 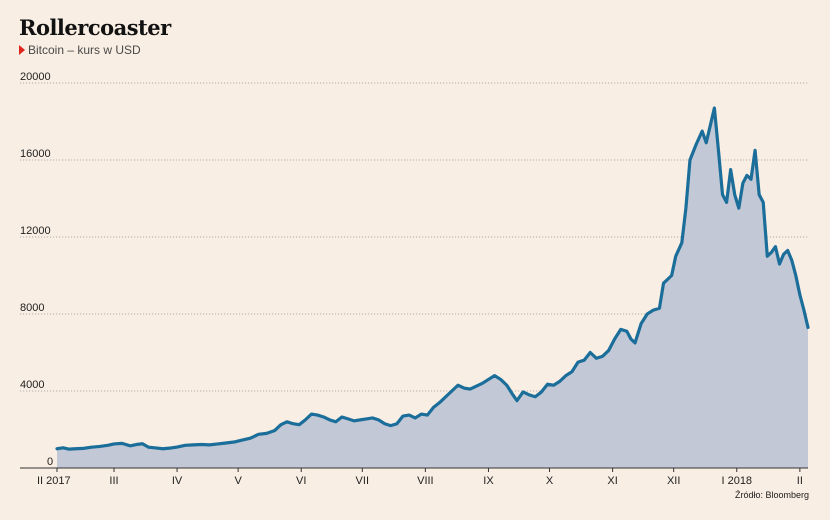 I want to click on red-triangle-marker-icon, so click(x=22, y=50).